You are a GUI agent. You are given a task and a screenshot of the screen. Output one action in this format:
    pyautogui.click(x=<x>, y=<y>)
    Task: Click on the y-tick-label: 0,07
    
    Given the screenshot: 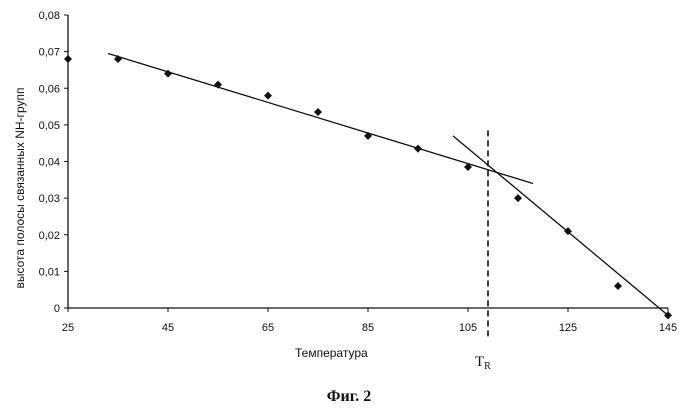 What is the action you would take?
    pyautogui.click(x=49, y=53)
    